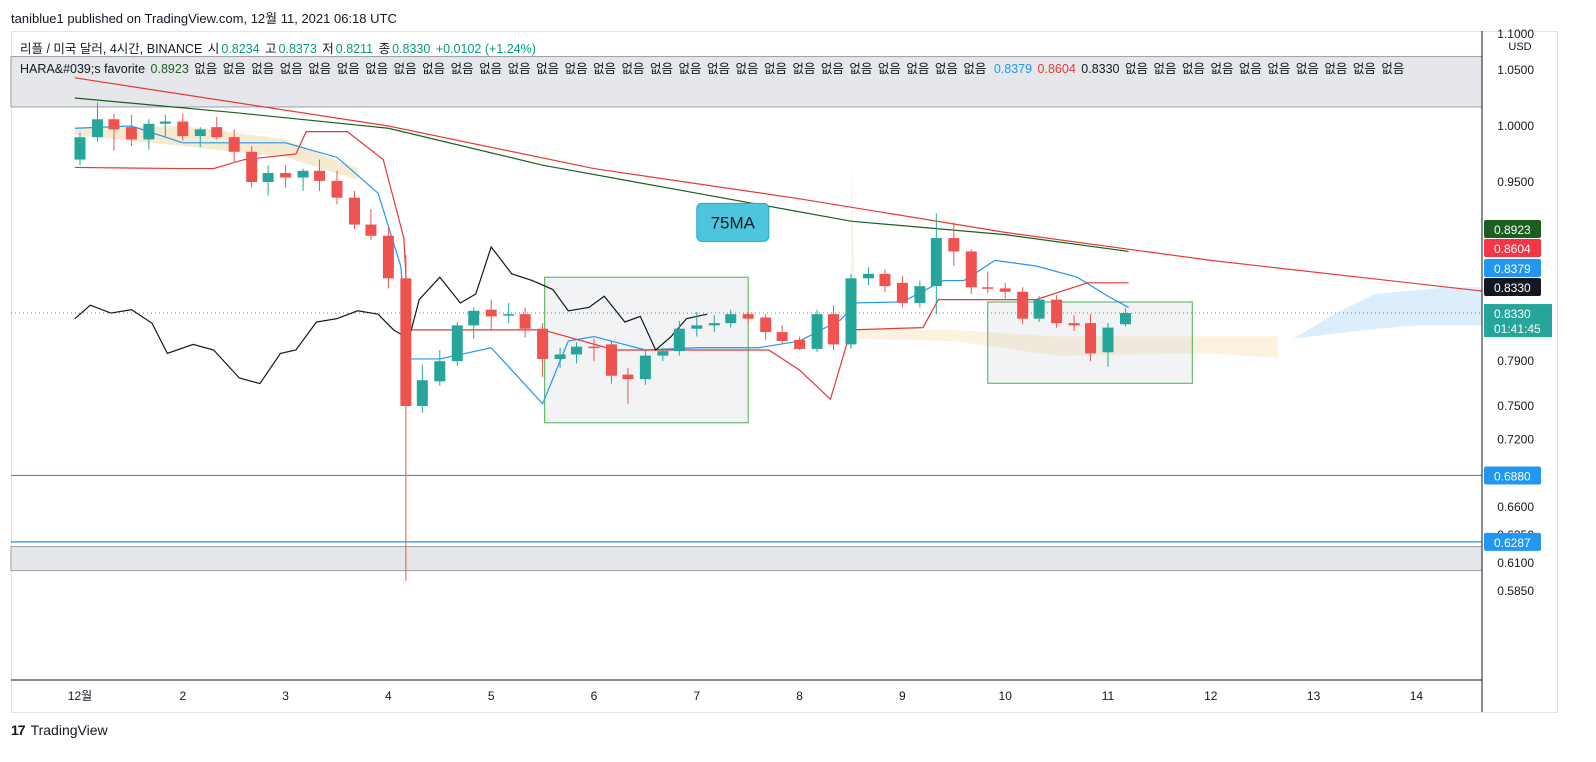 This screenshot has width=1596, height=762. I want to click on indicator-values-b: 없음 없음 없음 없음 없음 없음 없음 없음 없음 없음, so click(1265, 69).